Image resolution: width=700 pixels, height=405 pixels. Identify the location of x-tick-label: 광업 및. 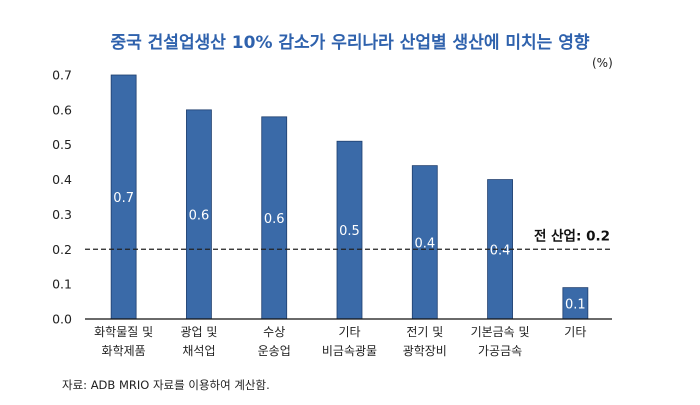
(198, 332).